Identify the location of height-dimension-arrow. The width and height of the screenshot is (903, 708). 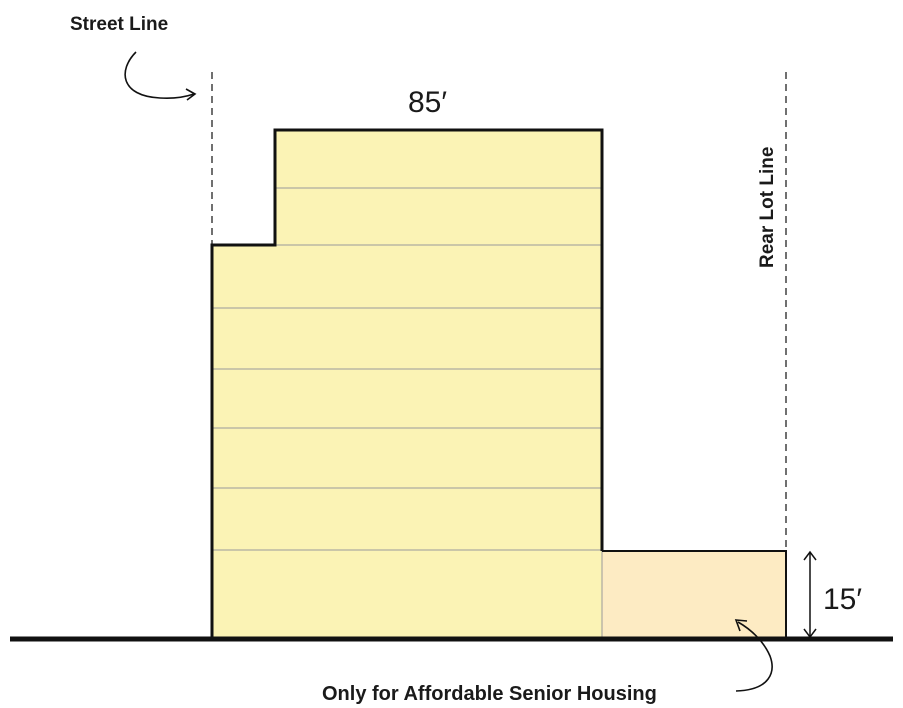
(810, 594).